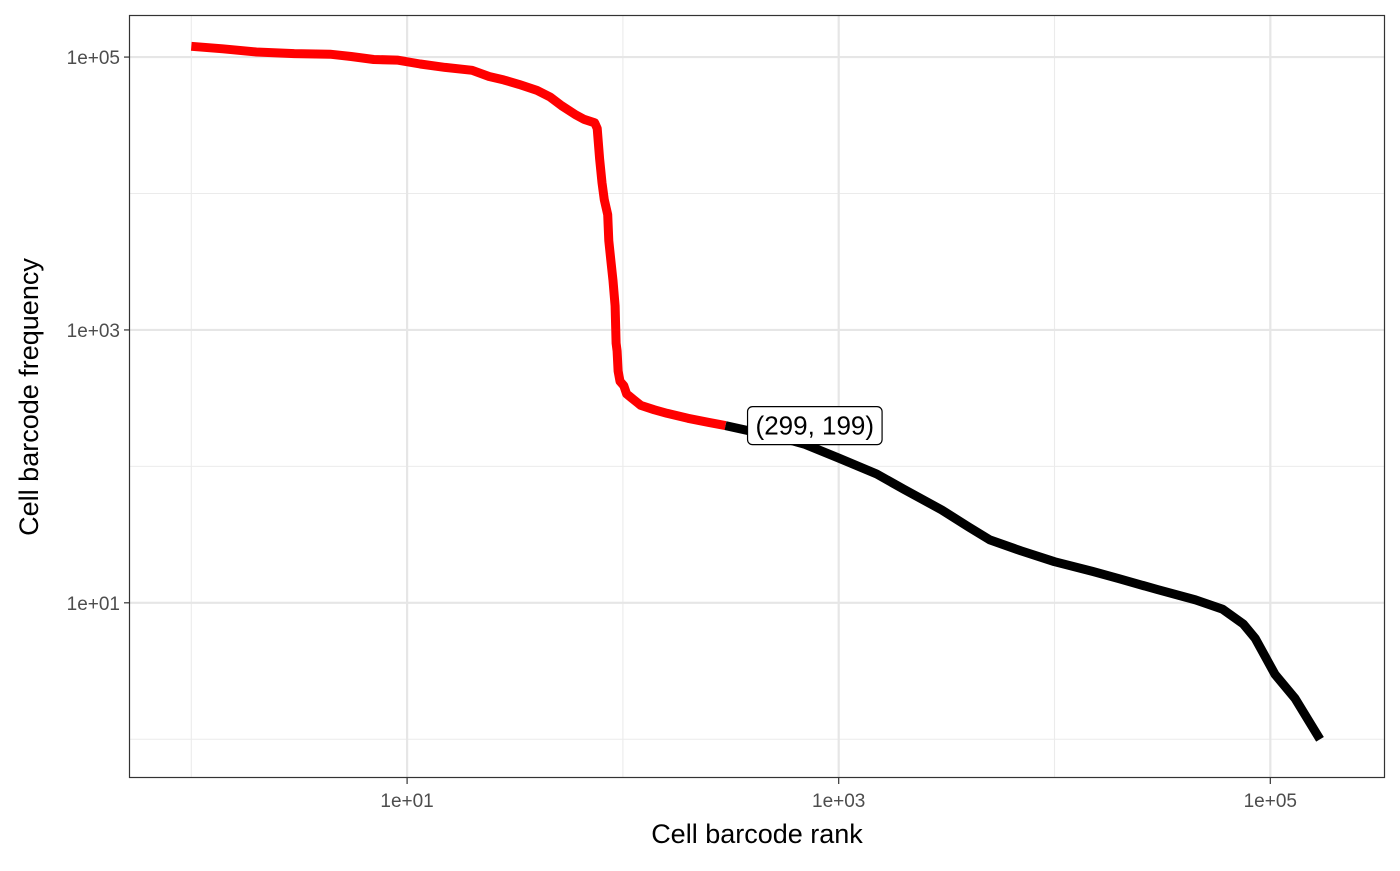  I want to click on annotation-box, so click(814, 426).